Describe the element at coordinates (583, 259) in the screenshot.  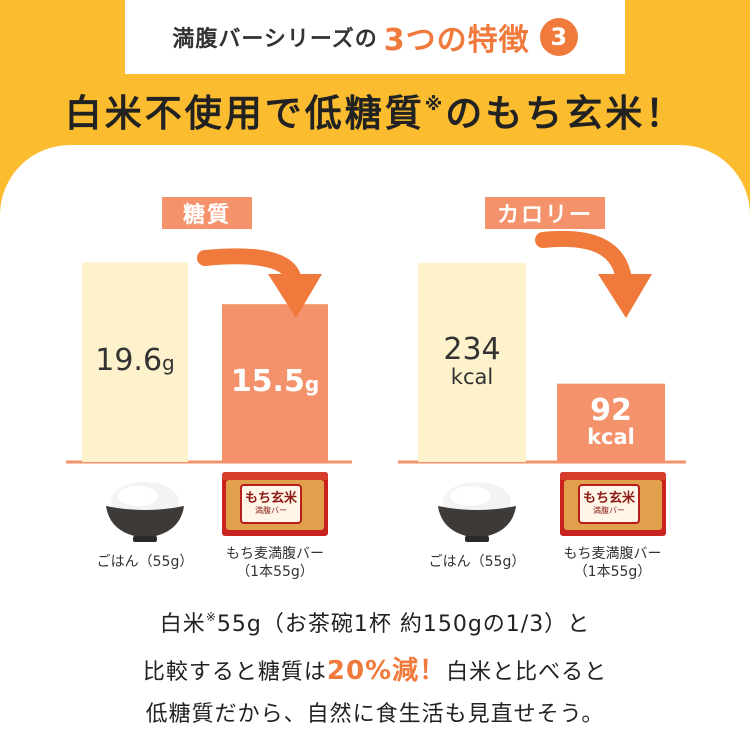
I see `decrease-arrow-icon` at that location.